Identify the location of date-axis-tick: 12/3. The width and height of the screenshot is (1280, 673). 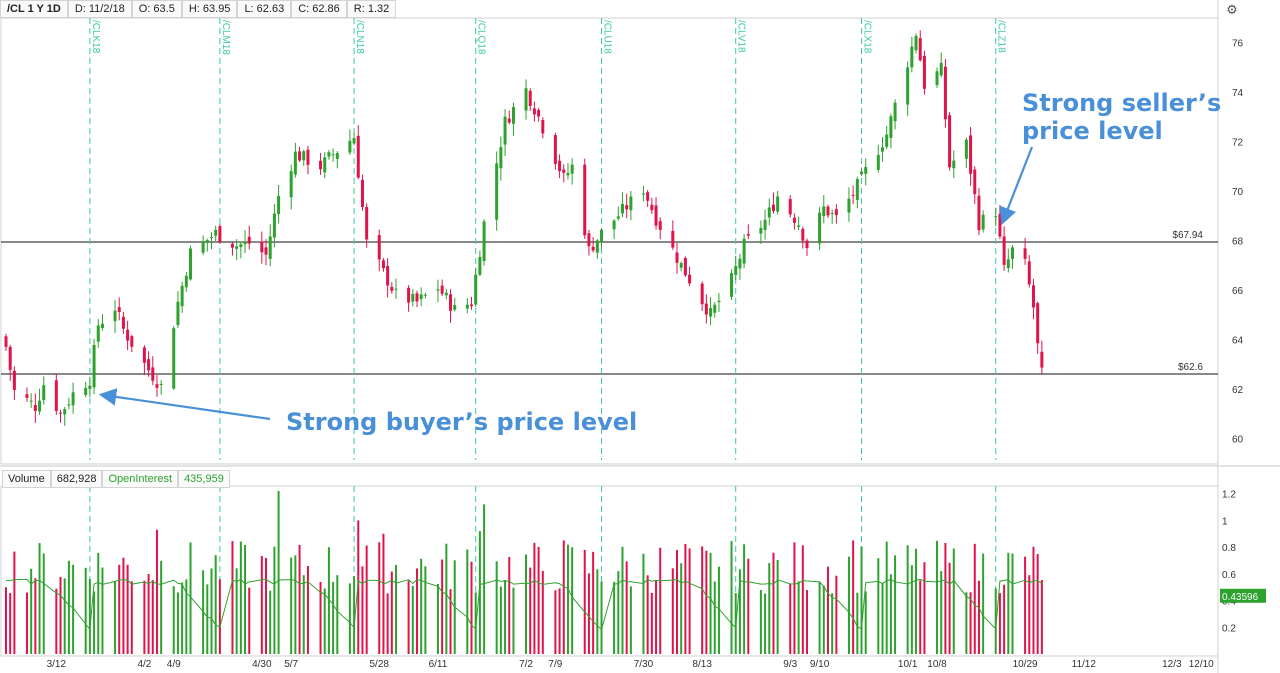
(1172, 664).